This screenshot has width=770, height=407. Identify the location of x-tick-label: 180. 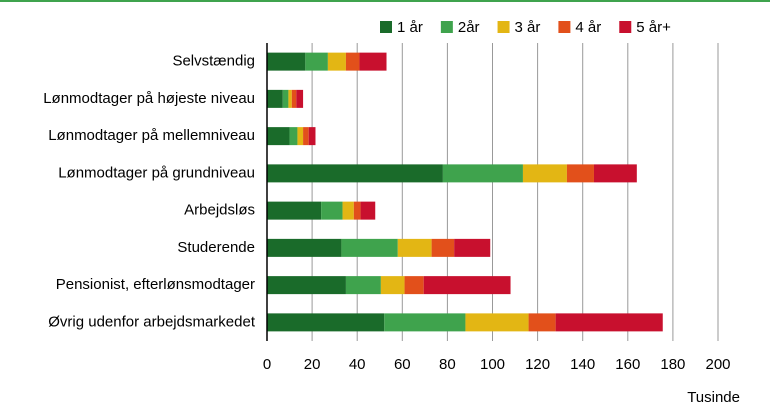
(672, 364).